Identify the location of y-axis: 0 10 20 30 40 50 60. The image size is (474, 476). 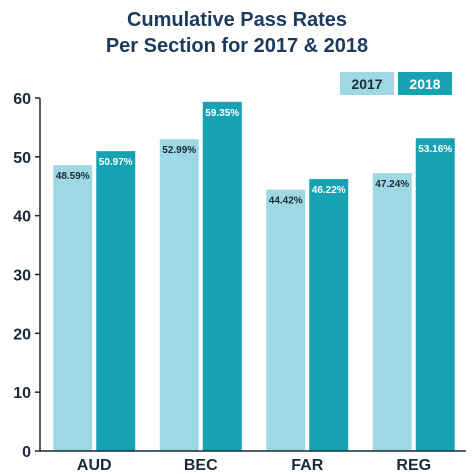
(27, 276).